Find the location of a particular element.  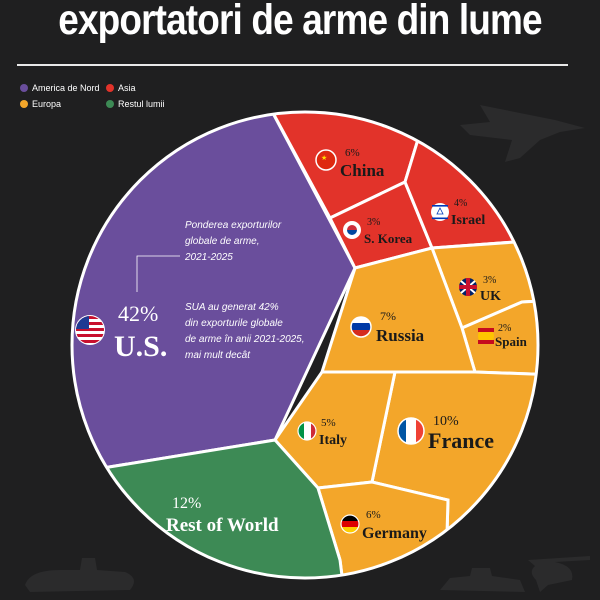

slice-label-us: 42% U.S. is located at coordinates (121, 332).